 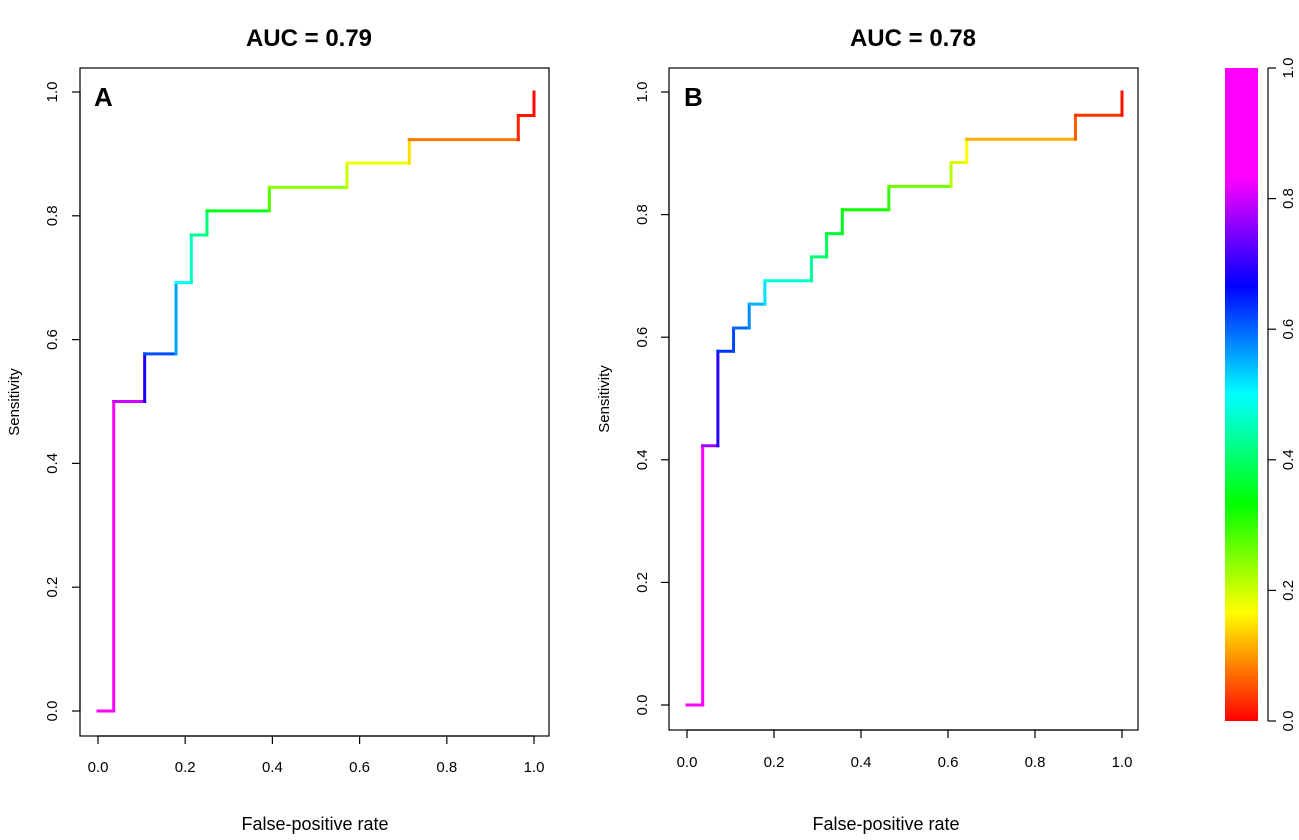 I want to click on colorbar-tick-label: 1.0, so click(x=1288, y=68).